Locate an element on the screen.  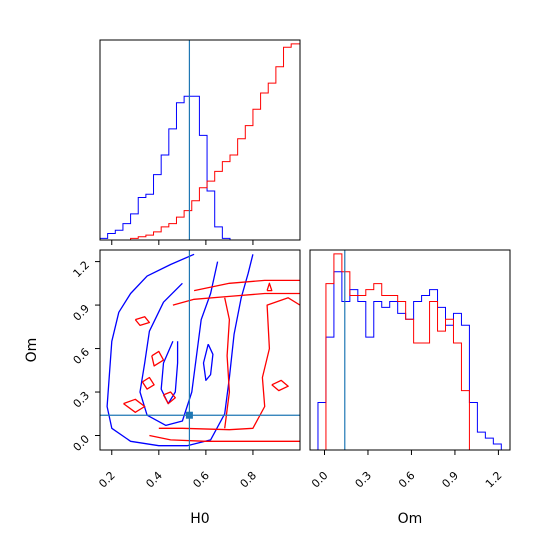
joint-x-tick-label-0.2: 0.2 is located at coordinates (107, 480).